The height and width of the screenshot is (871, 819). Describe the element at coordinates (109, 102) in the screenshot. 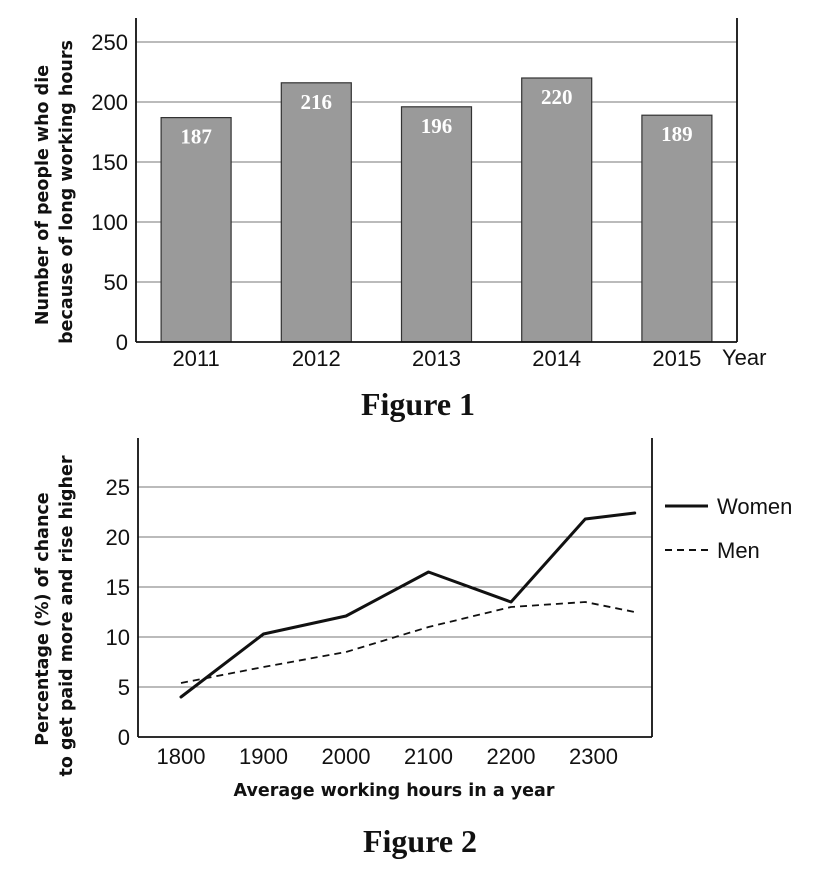

I see `figure-1-y-tick-label: 200` at that location.